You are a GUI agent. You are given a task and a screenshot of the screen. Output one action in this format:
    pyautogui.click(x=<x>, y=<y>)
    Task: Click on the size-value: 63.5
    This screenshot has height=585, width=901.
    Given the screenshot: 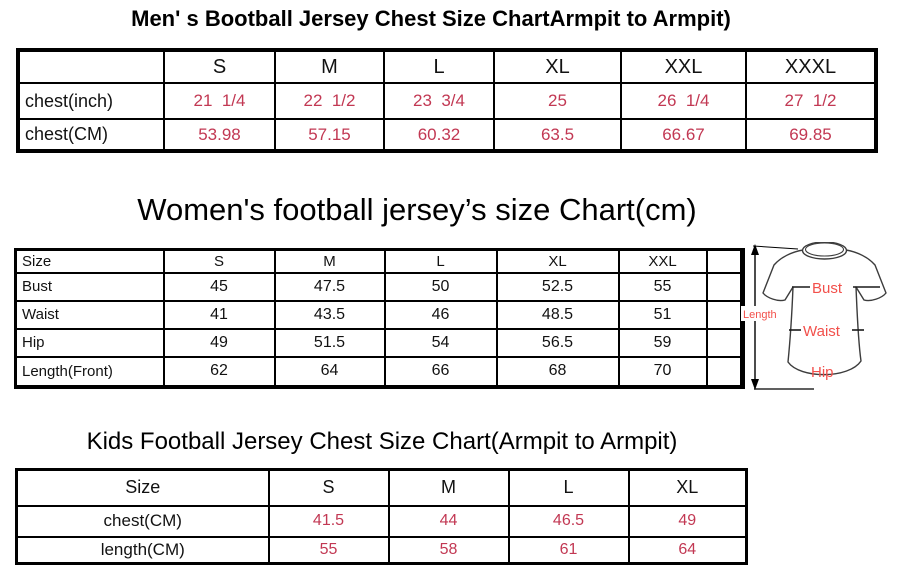 What is the action you would take?
    pyautogui.click(x=557, y=135)
    